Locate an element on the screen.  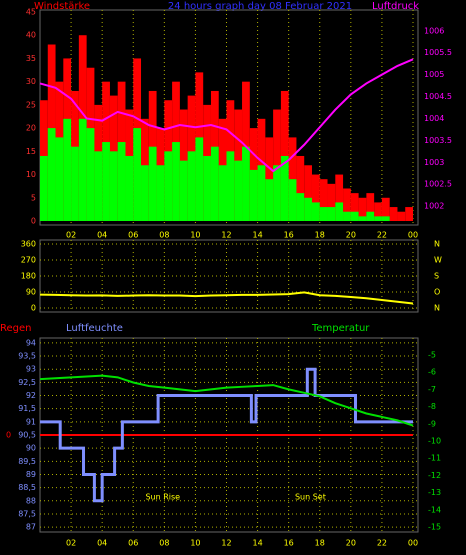
y-tick-label: 180 is located at coordinates (28, 276).